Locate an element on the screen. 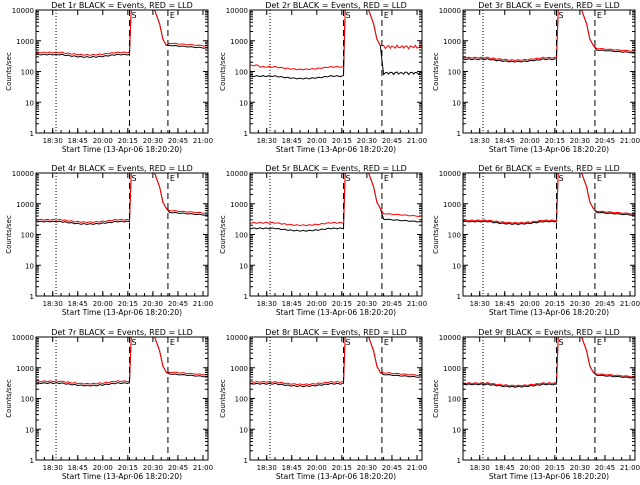  panel-title: Det 6r BLACK = Events, RED = LLD is located at coordinates (549, 168).